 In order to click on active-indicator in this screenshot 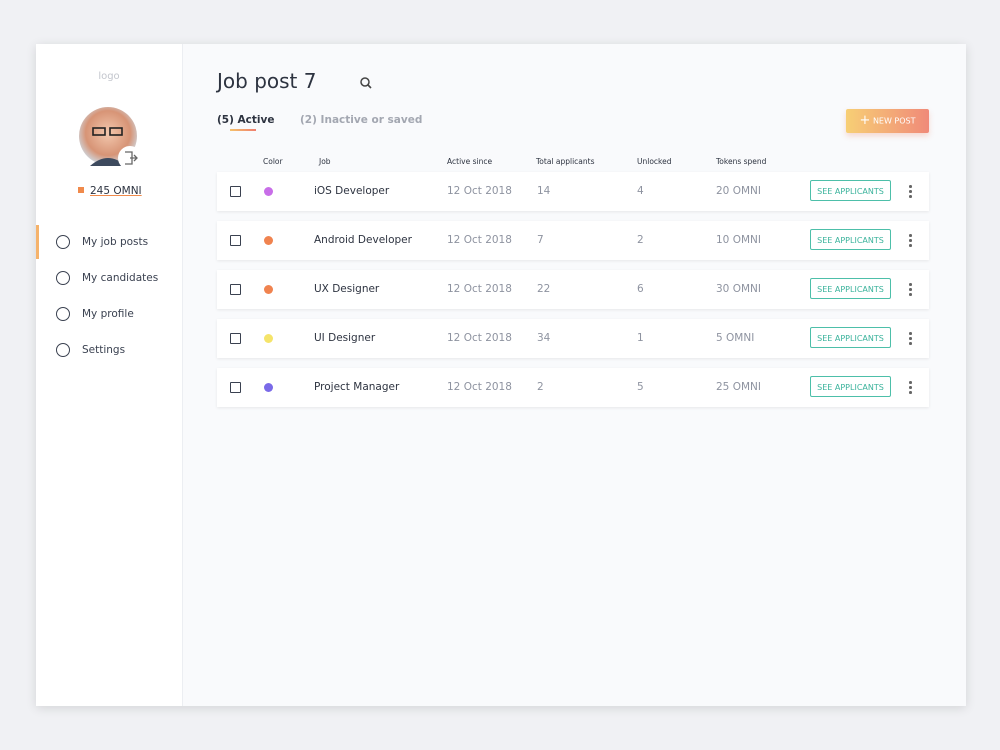, I will do `click(37, 242)`.